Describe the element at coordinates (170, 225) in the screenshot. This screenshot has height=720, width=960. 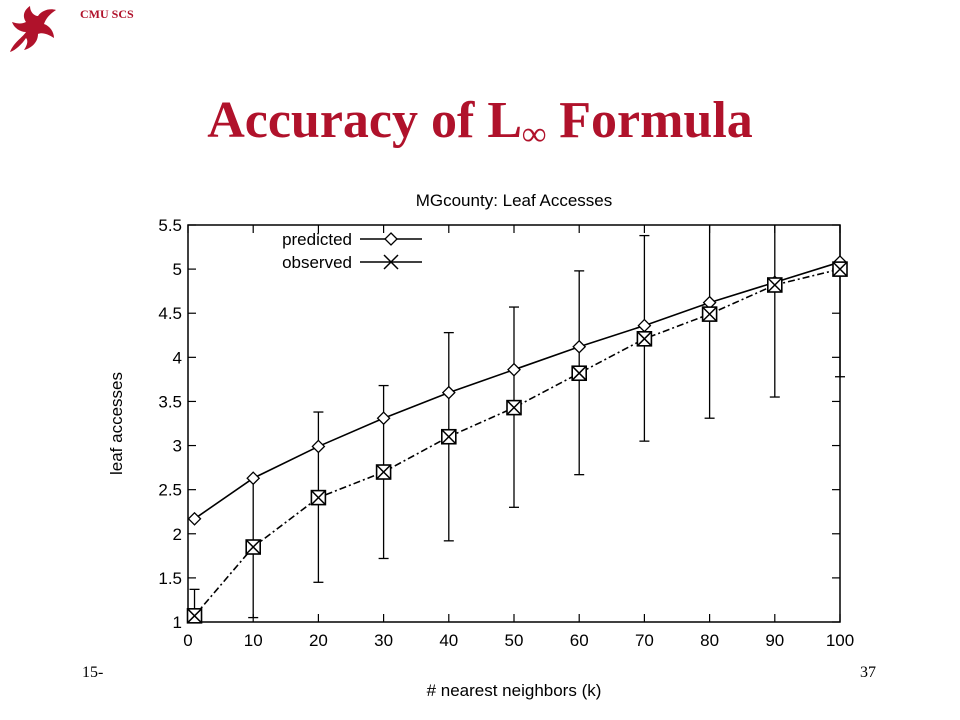
I see `y-tick-label: 5.5` at that location.